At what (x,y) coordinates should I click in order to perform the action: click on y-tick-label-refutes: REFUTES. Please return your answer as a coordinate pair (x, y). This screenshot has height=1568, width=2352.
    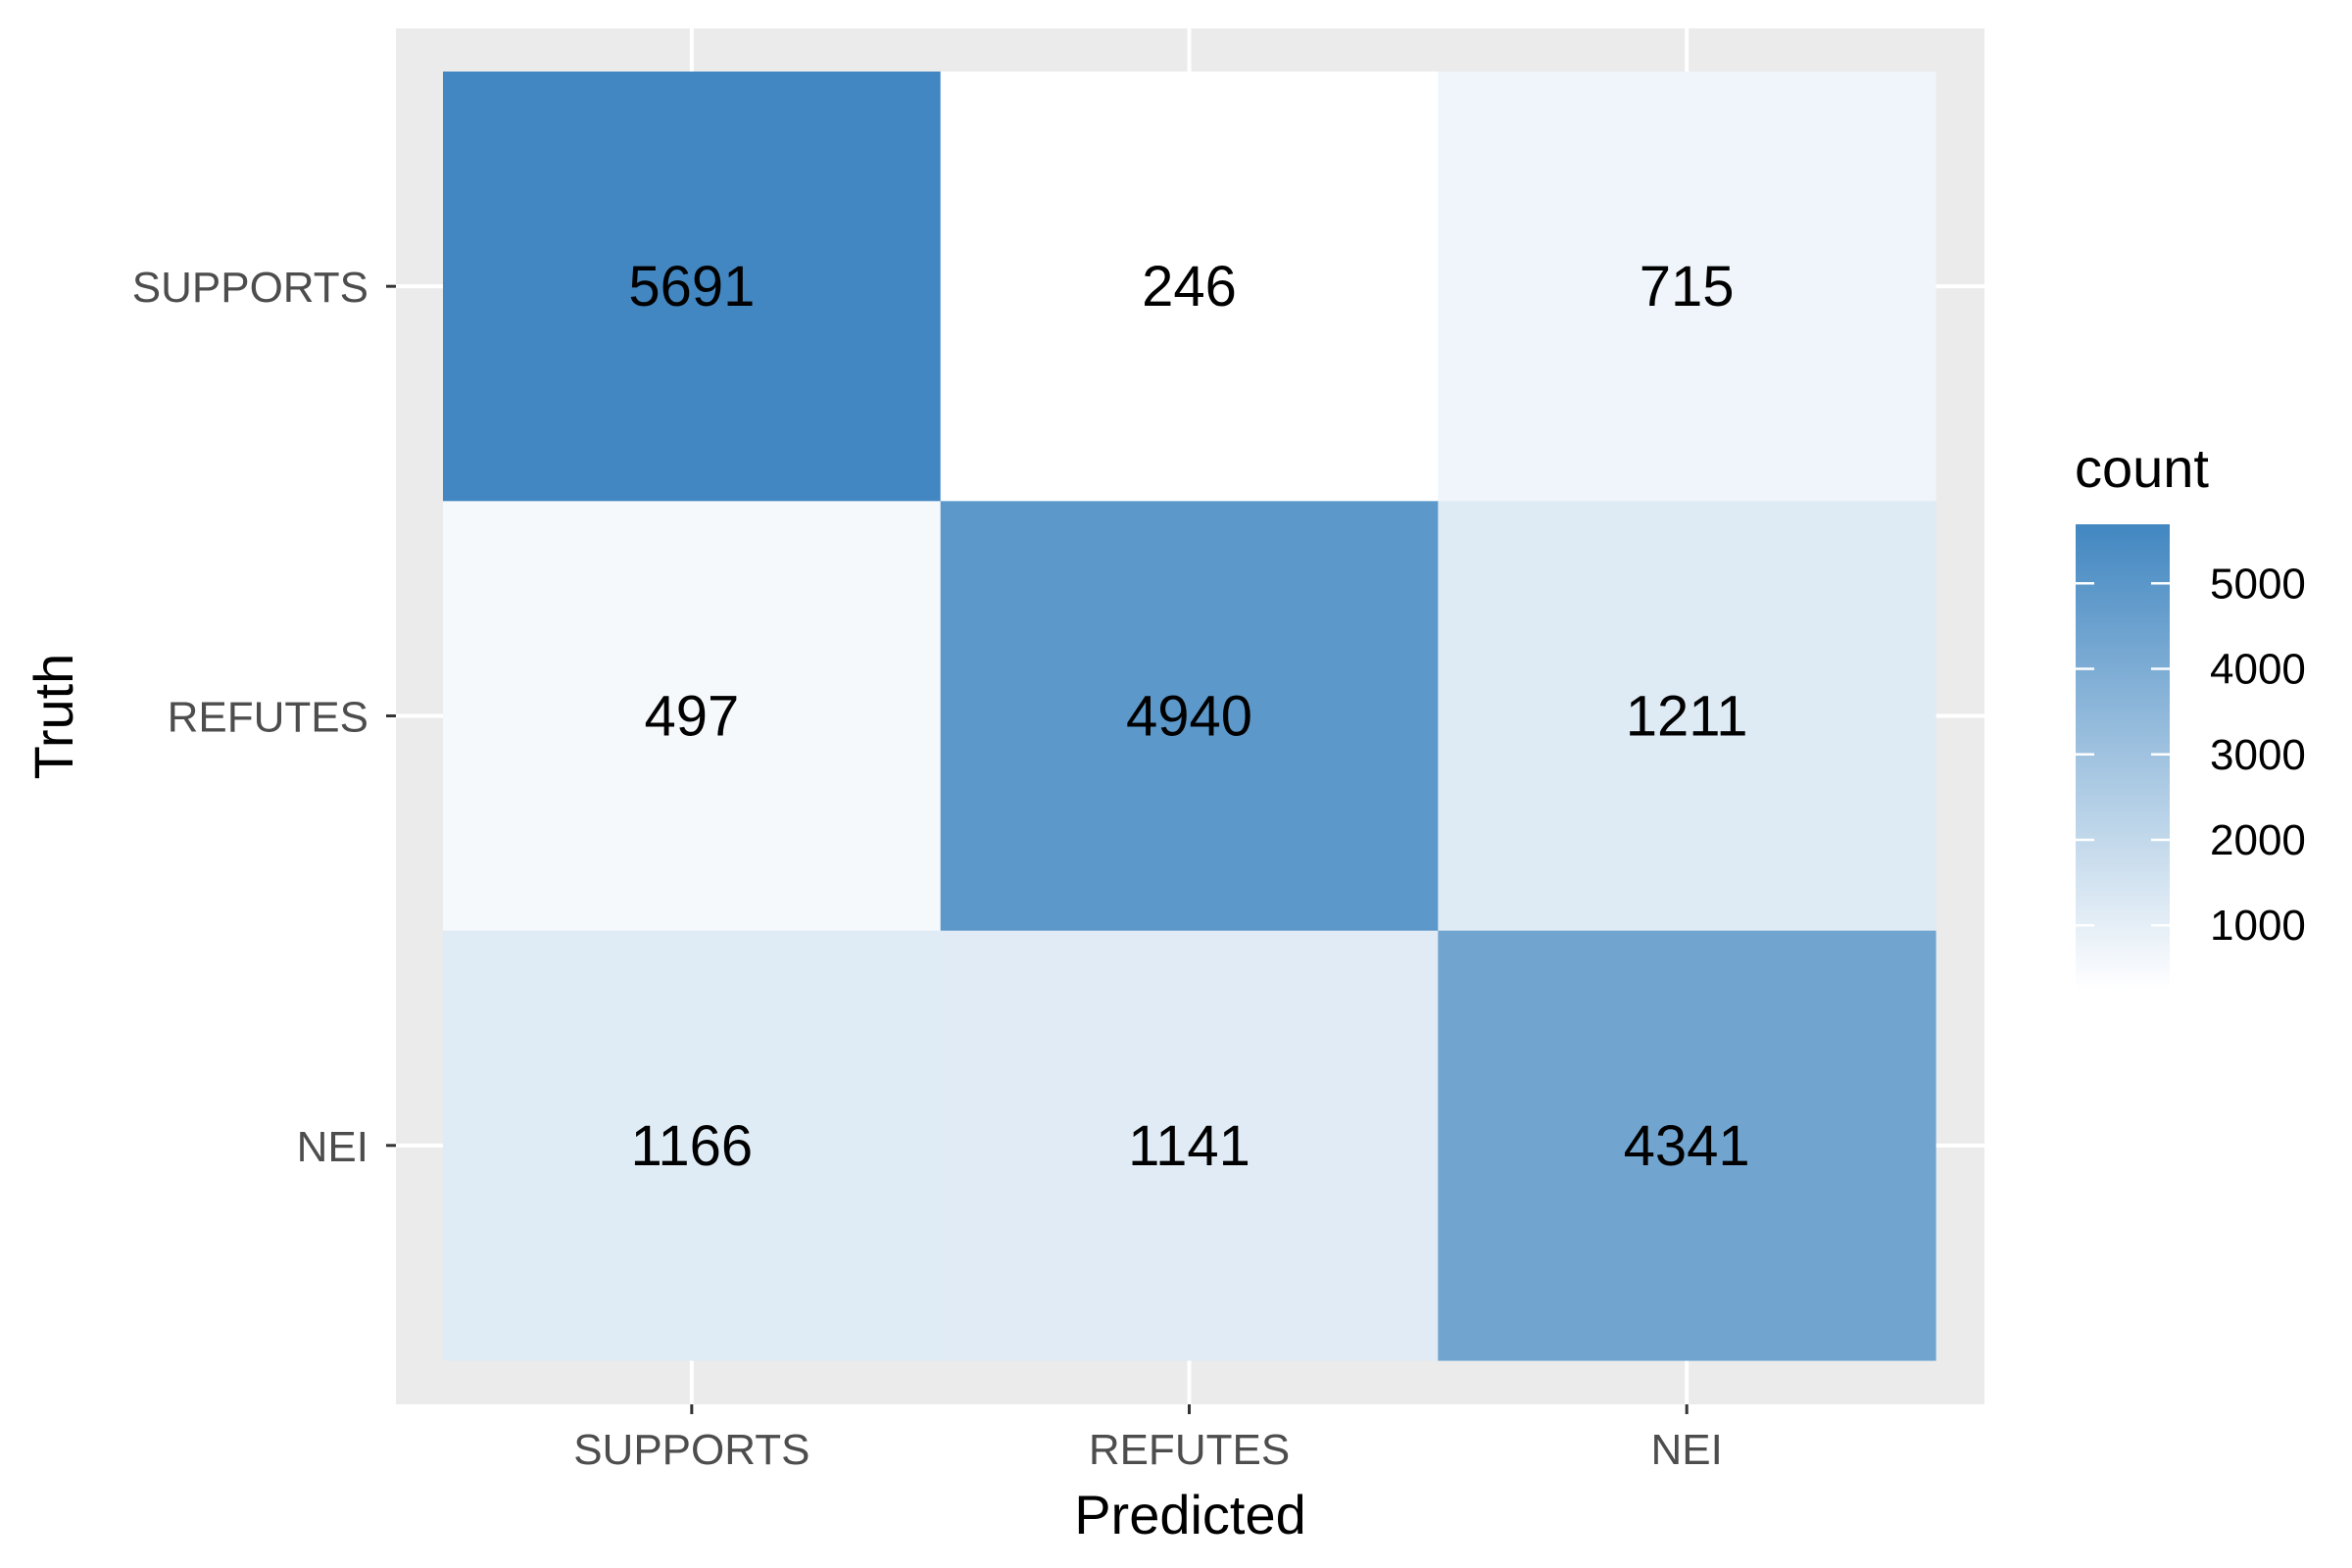
    Looking at the image, I should click on (268, 717).